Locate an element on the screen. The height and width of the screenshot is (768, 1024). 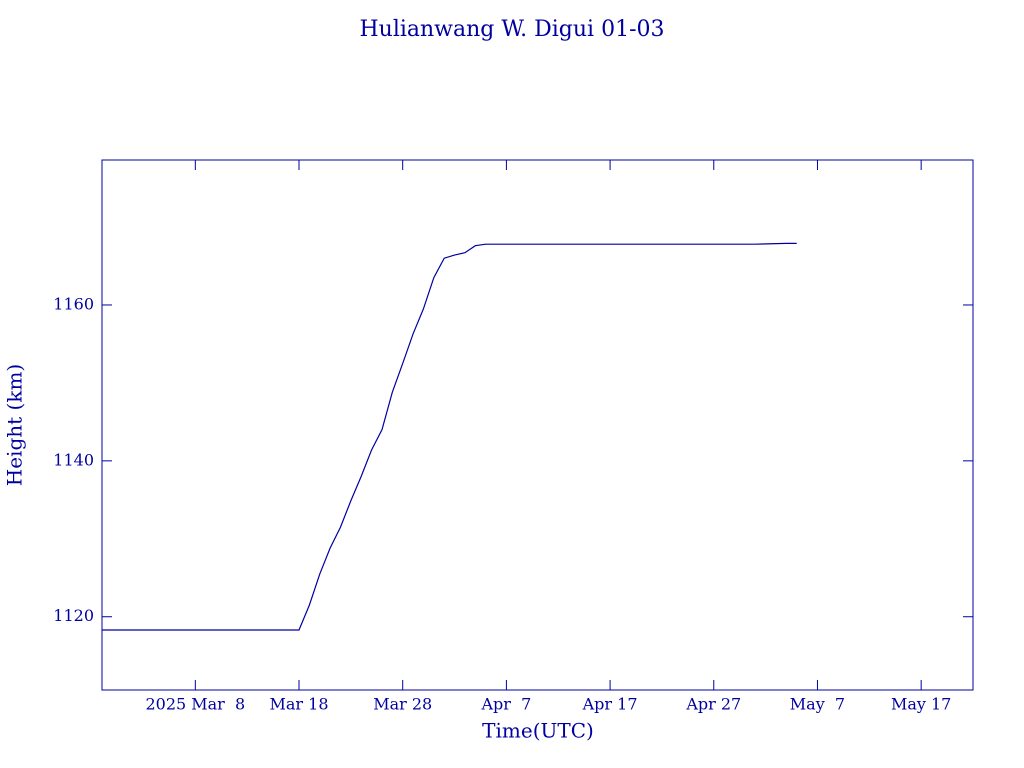
x-tick-label: Apr 27 is located at coordinates (713, 704).